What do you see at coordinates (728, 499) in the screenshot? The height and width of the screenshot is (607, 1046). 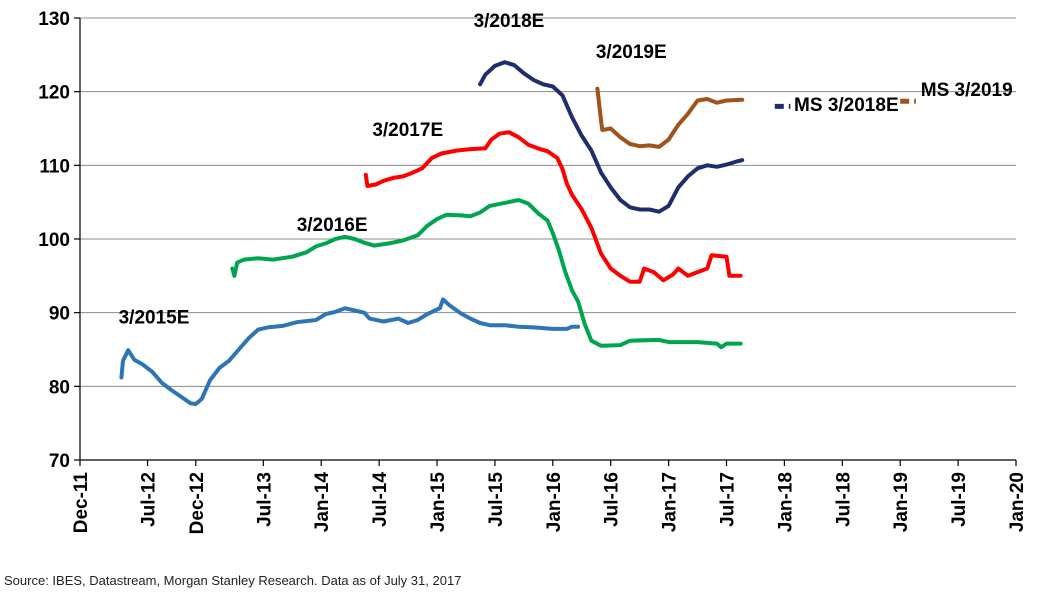 I see `x-tick-label: Jul-17` at bounding box center [728, 499].